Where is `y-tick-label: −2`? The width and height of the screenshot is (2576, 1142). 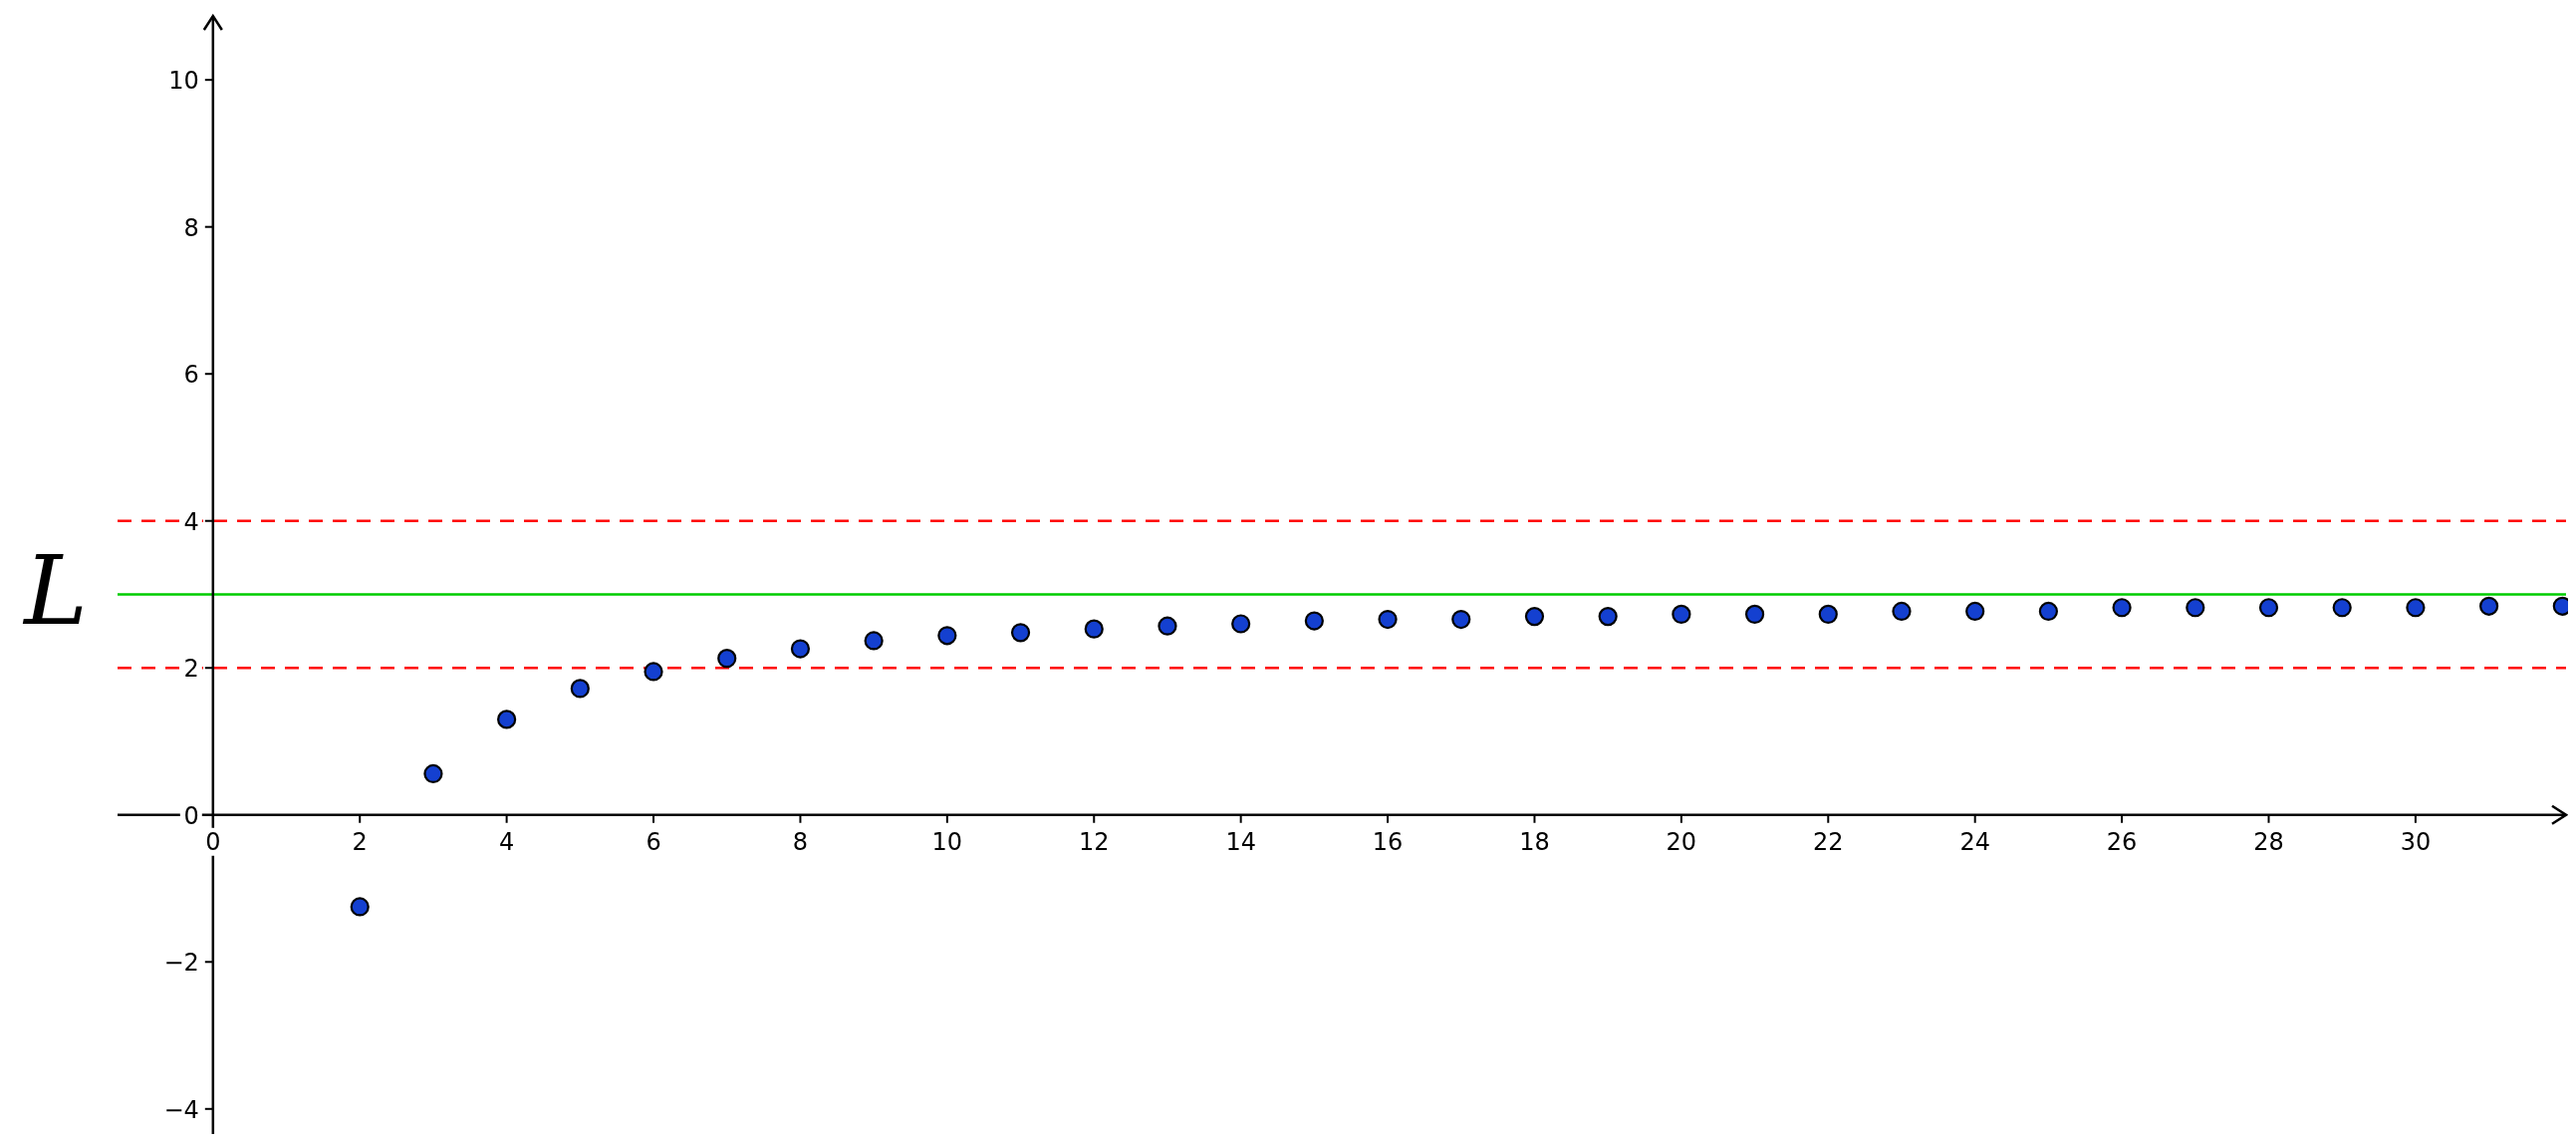
y-tick-label: −2 is located at coordinates (181, 963).